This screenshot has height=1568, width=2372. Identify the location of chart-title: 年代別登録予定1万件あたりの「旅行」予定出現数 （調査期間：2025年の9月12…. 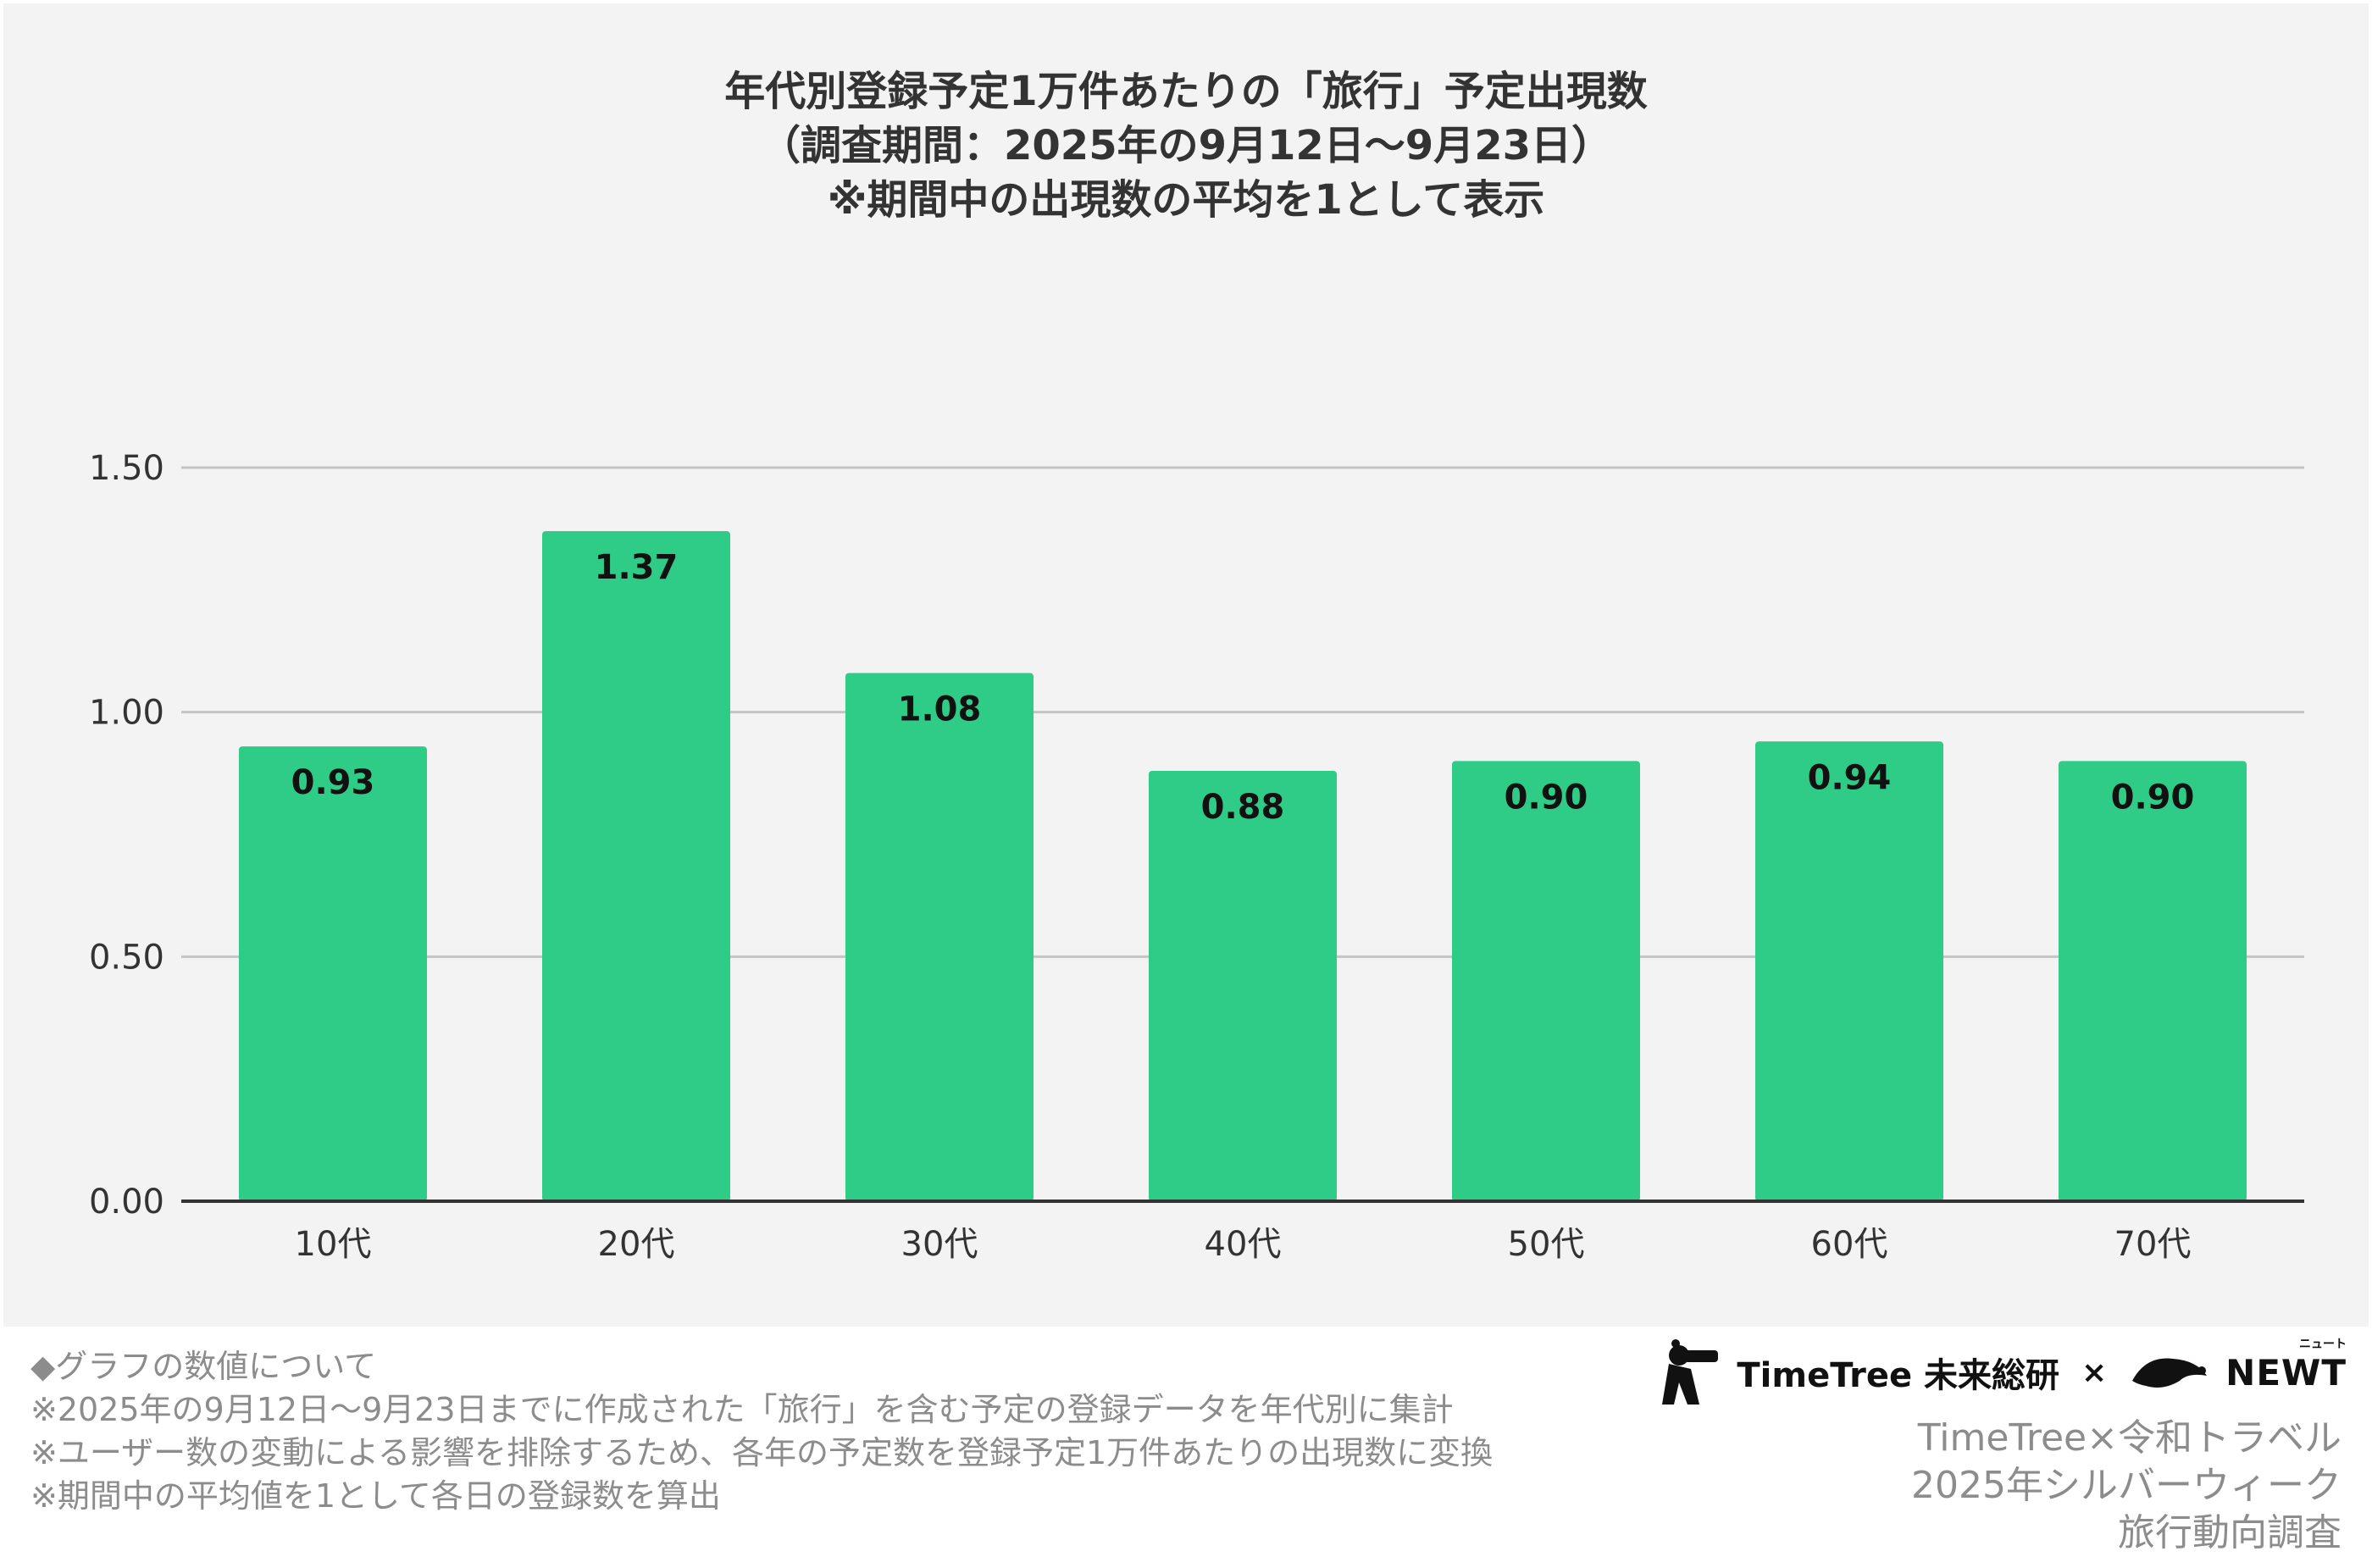
(1186, 145).